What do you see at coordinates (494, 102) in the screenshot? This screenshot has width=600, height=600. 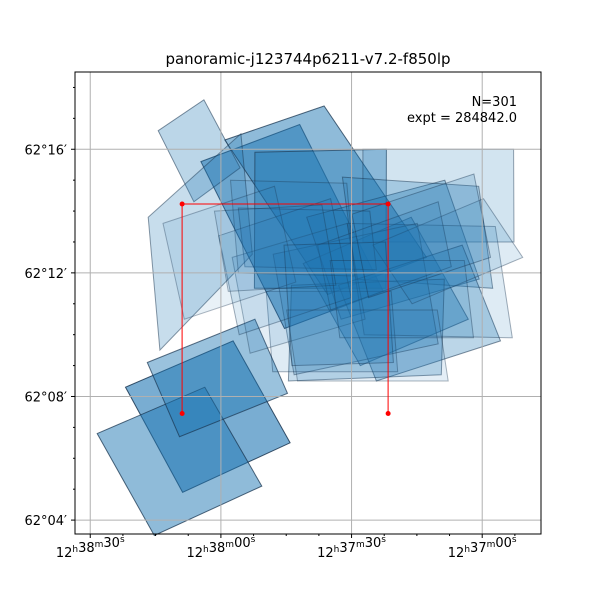 I see `count-annotation: N=301` at bounding box center [494, 102].